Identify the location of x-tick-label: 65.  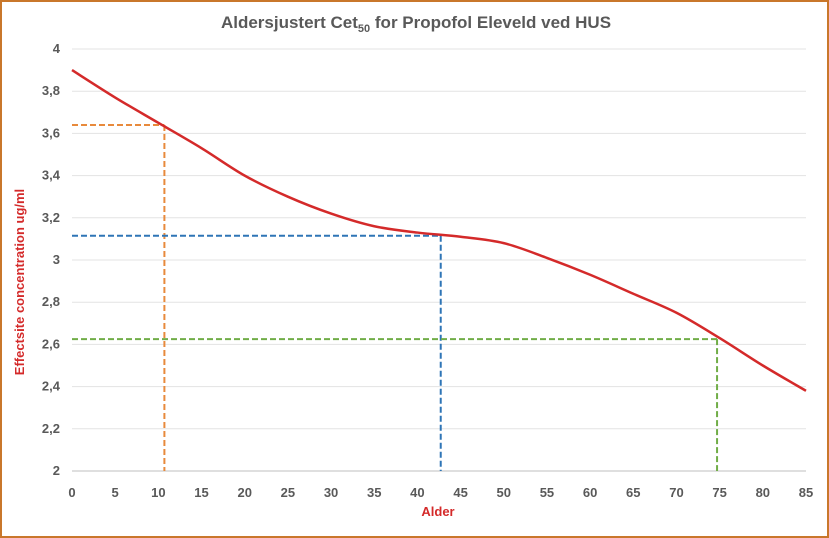
(633, 492).